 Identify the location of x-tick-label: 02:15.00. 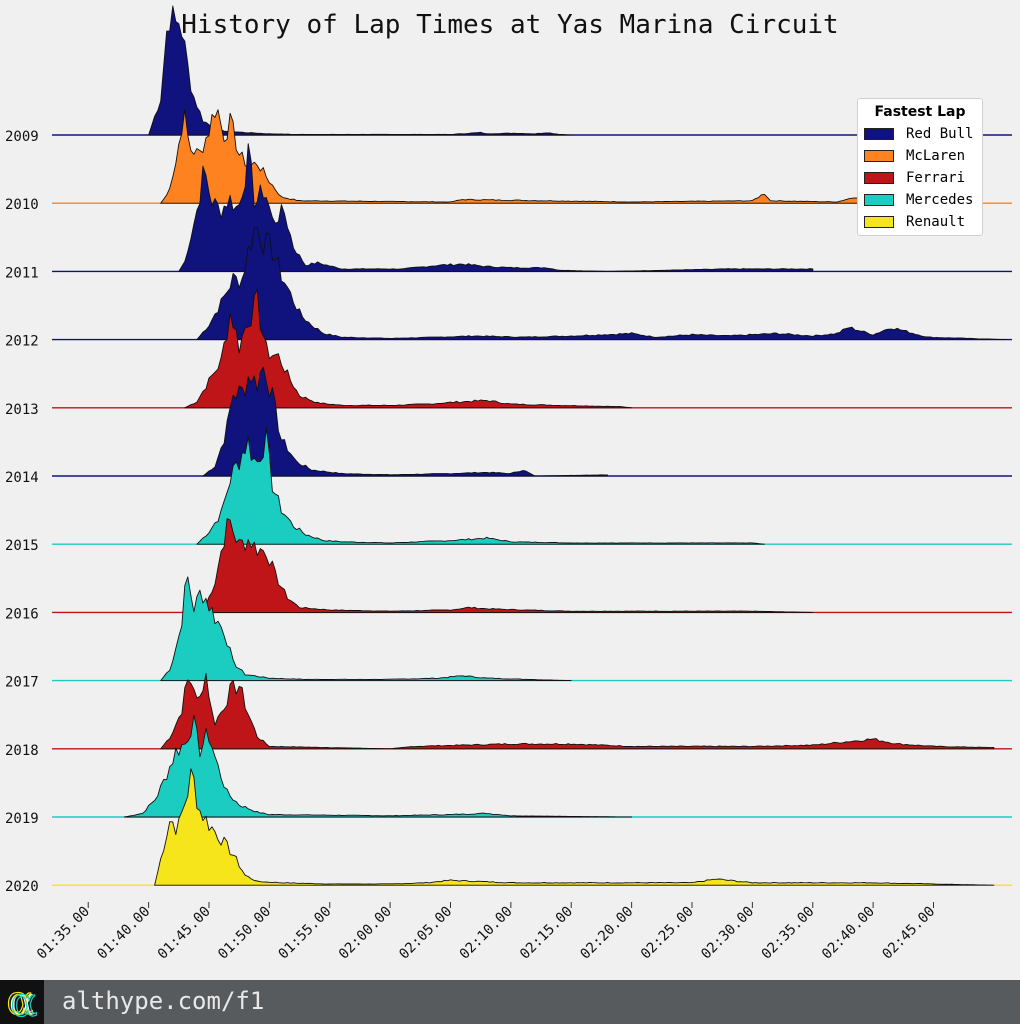
(546, 933).